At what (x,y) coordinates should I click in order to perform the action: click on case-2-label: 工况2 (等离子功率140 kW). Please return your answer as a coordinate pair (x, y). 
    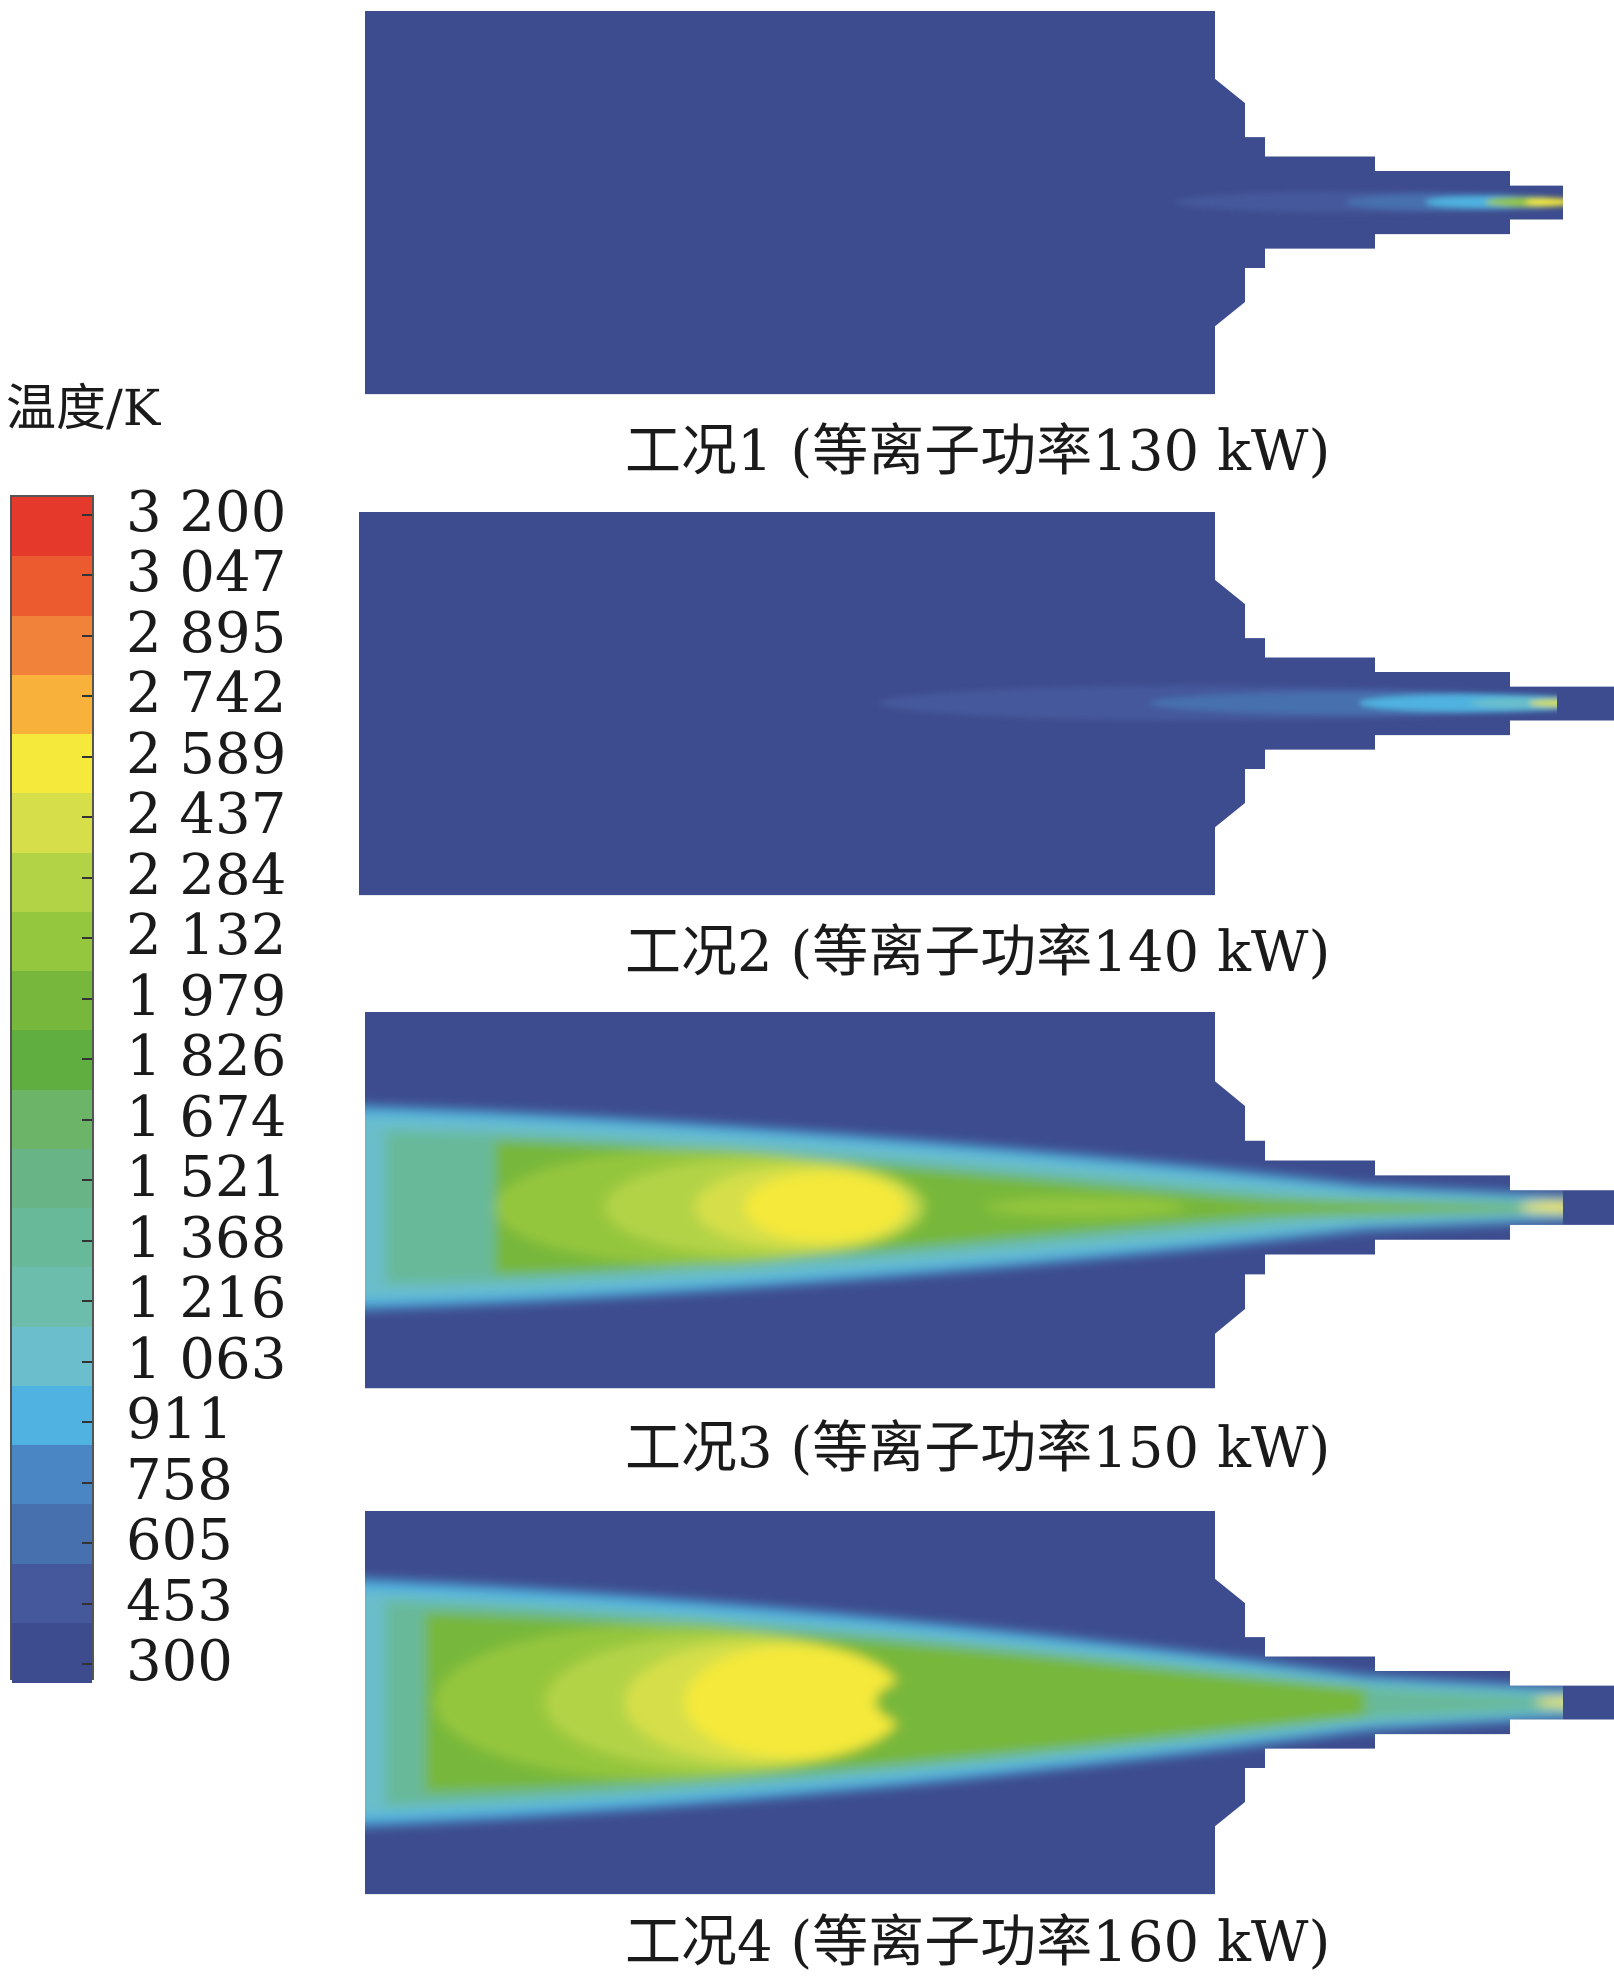
    Looking at the image, I should click on (978, 952).